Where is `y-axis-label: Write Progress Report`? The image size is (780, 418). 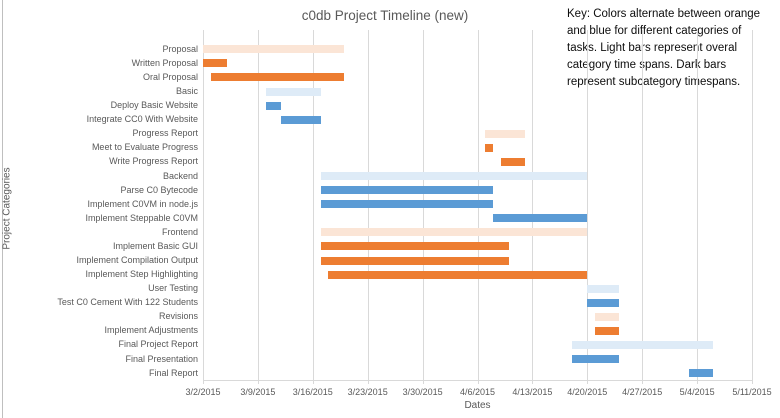 y-axis-label: Write Progress Report is located at coordinates (153, 161).